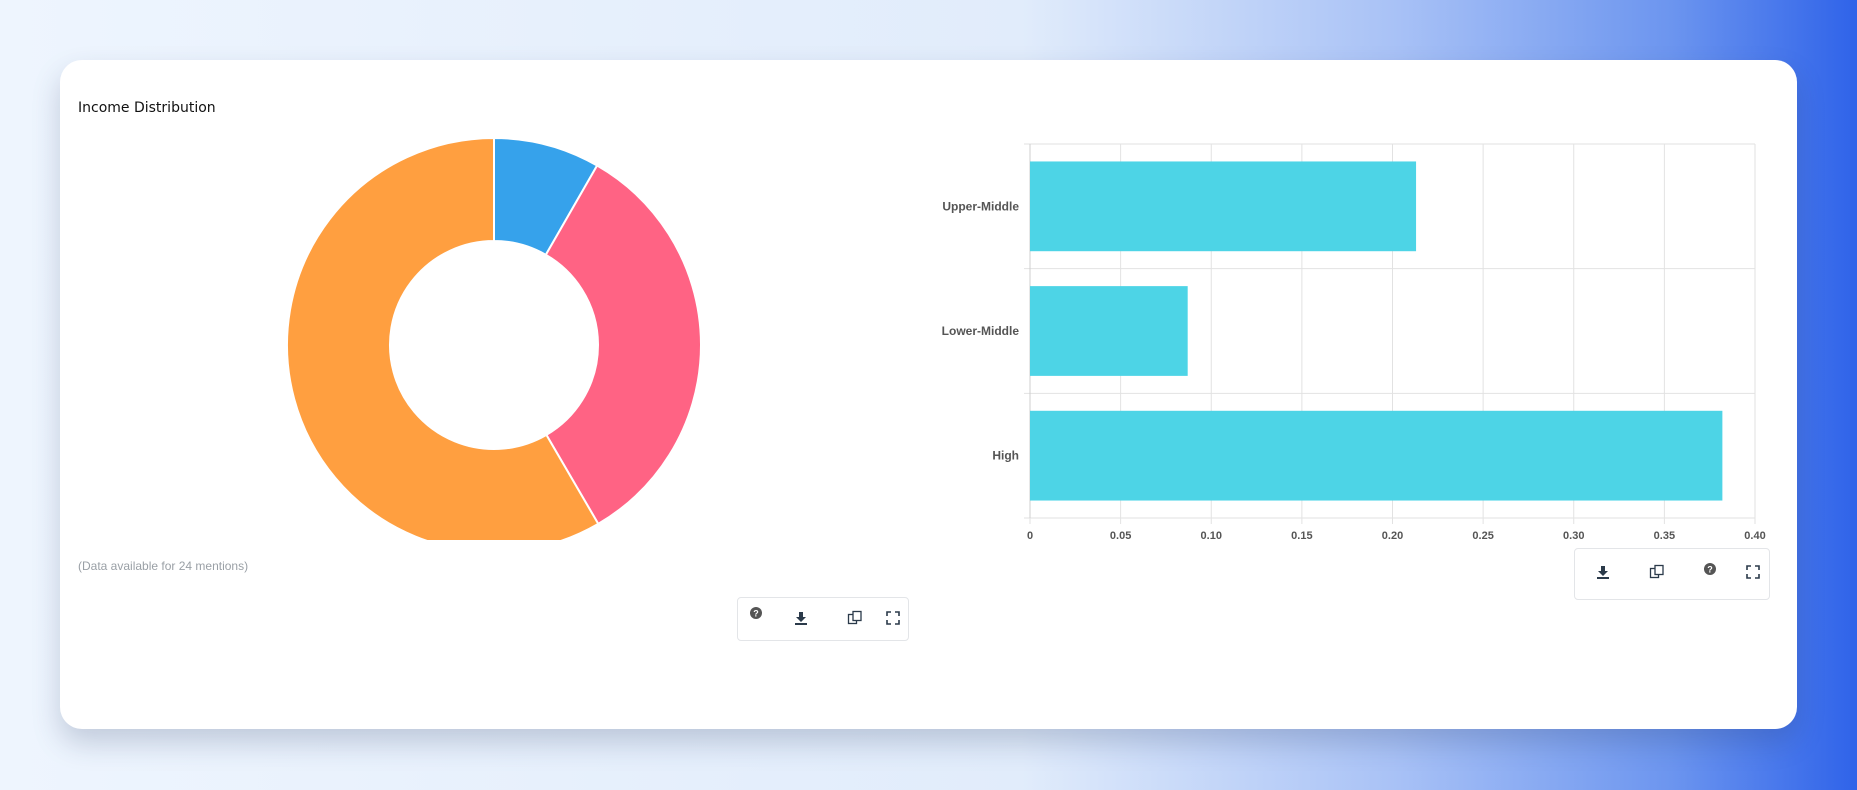  What do you see at coordinates (1301, 535) in the screenshot?
I see `x-tick-label: 0.15` at bounding box center [1301, 535].